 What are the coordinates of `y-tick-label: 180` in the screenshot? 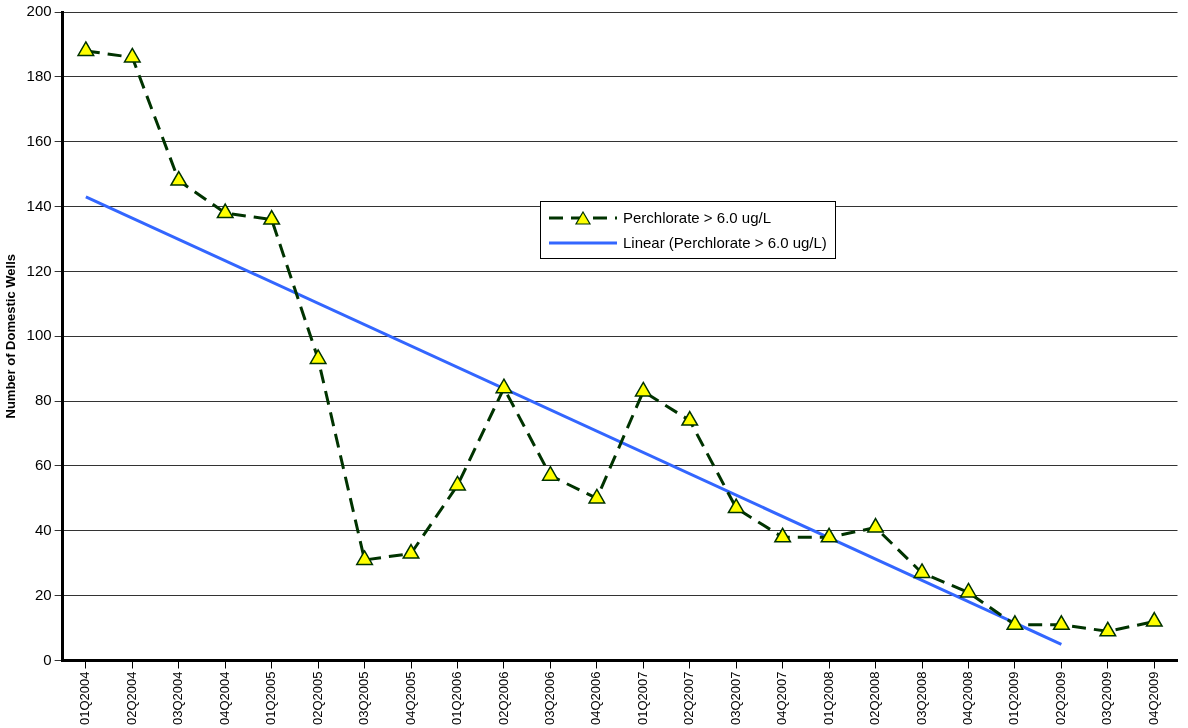 It's located at (39, 75).